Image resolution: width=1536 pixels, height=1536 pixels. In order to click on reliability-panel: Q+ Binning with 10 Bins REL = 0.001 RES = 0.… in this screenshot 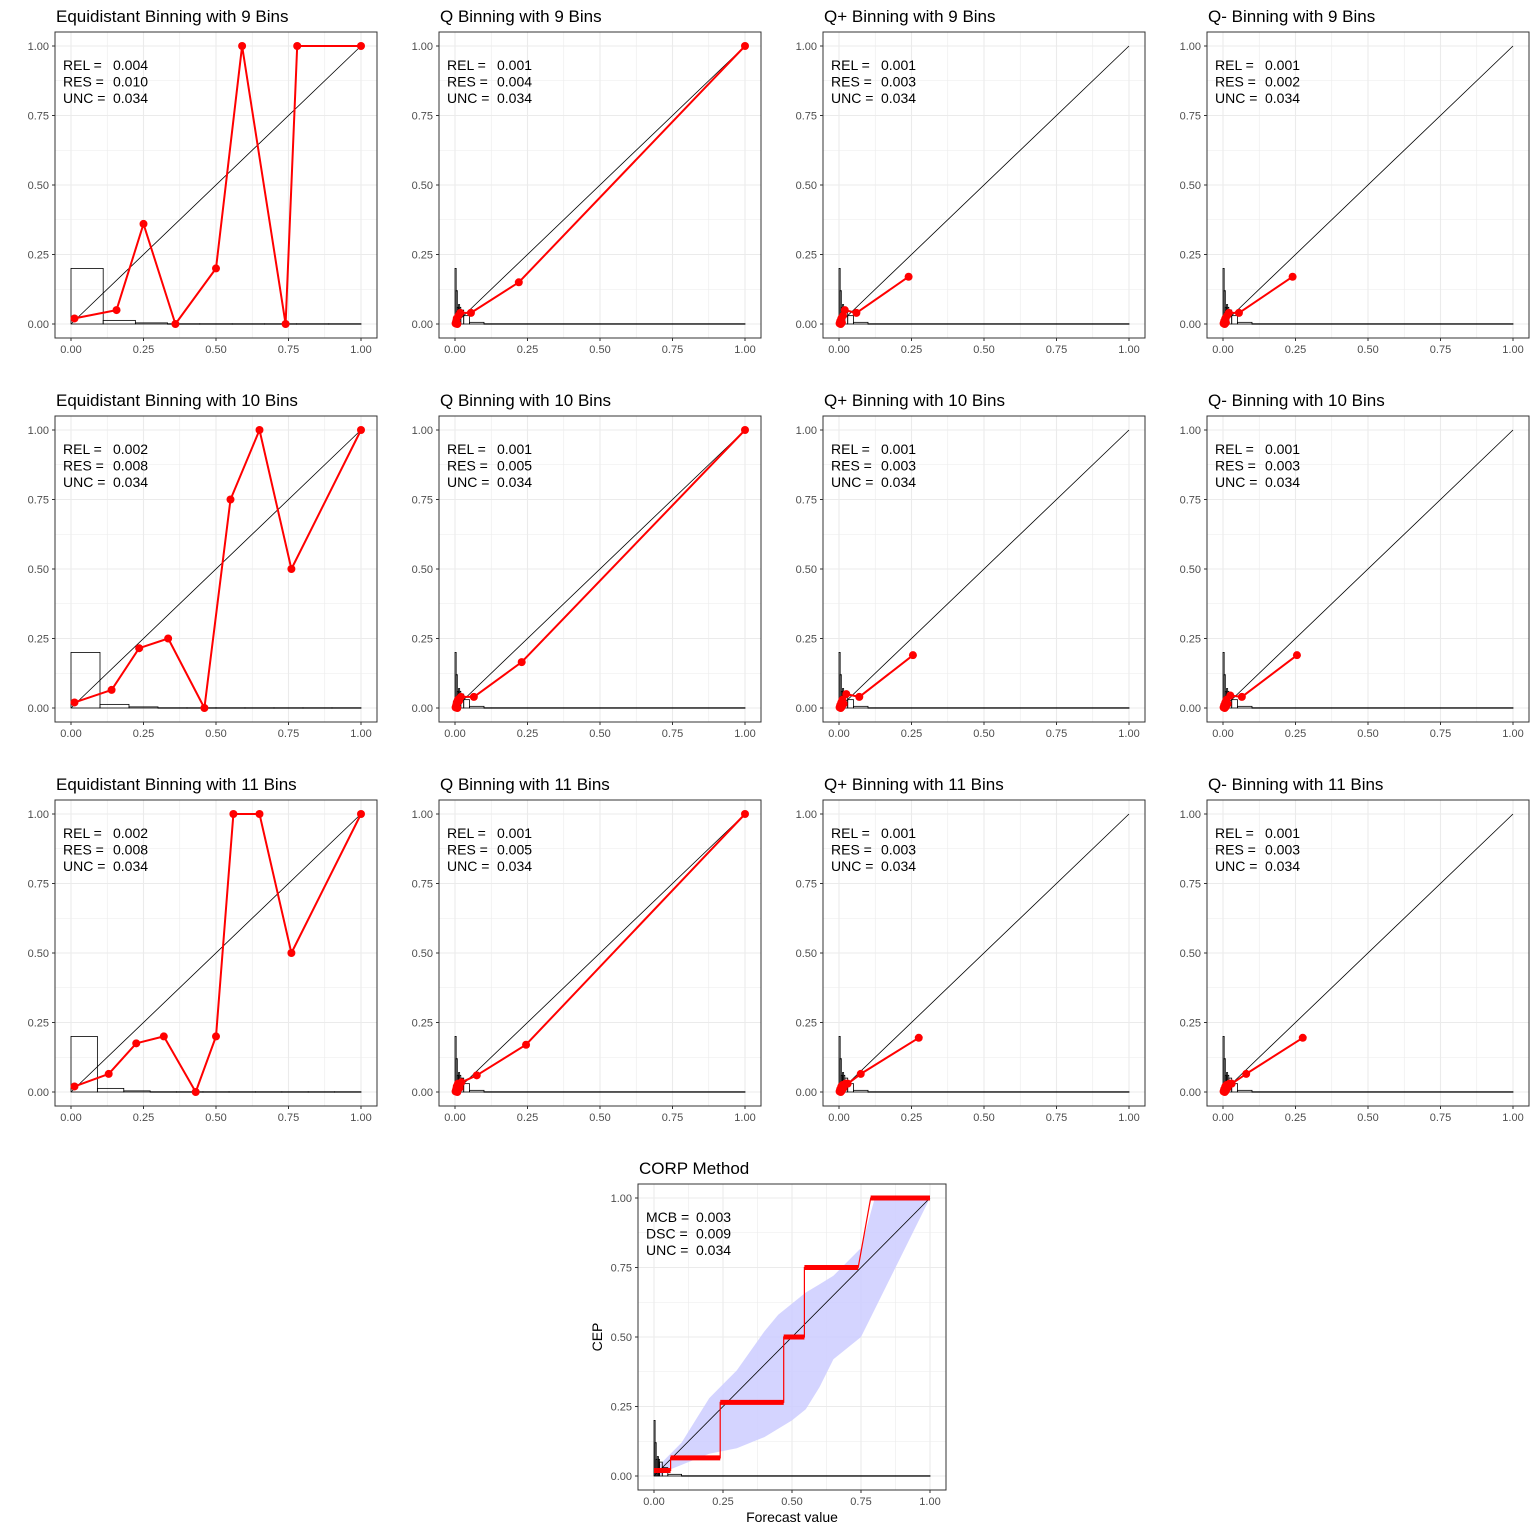, I will do `click(971, 565)`.